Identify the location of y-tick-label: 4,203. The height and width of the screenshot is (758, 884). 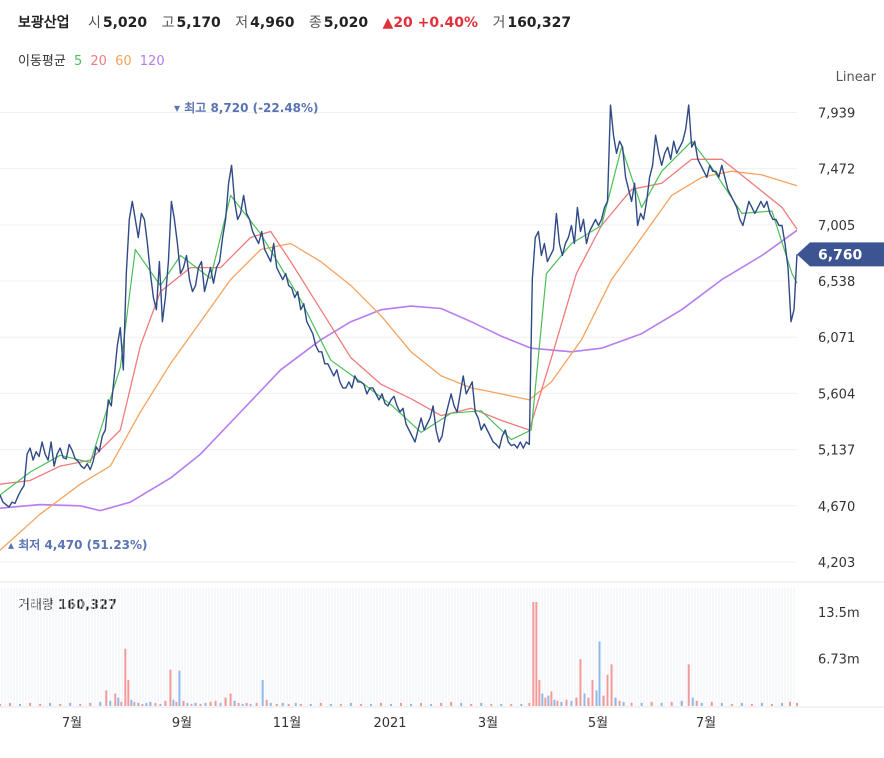
(836, 563).